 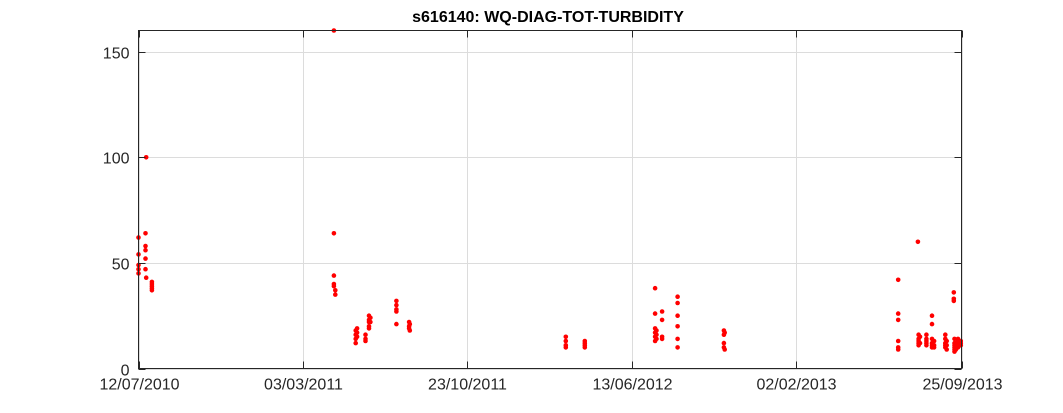 I want to click on y-tick-label: 100, so click(x=116, y=159).